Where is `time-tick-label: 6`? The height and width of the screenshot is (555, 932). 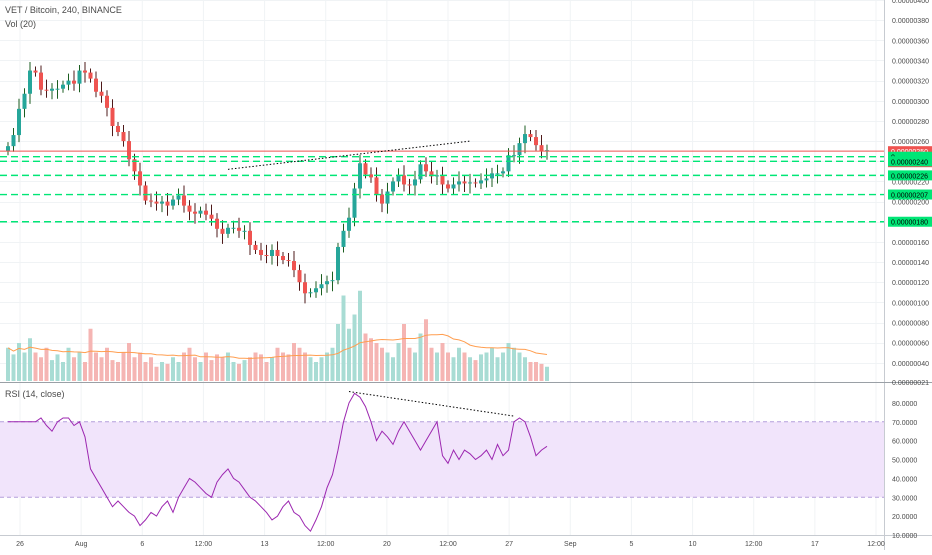 time-tick-label: 6 is located at coordinates (142, 544).